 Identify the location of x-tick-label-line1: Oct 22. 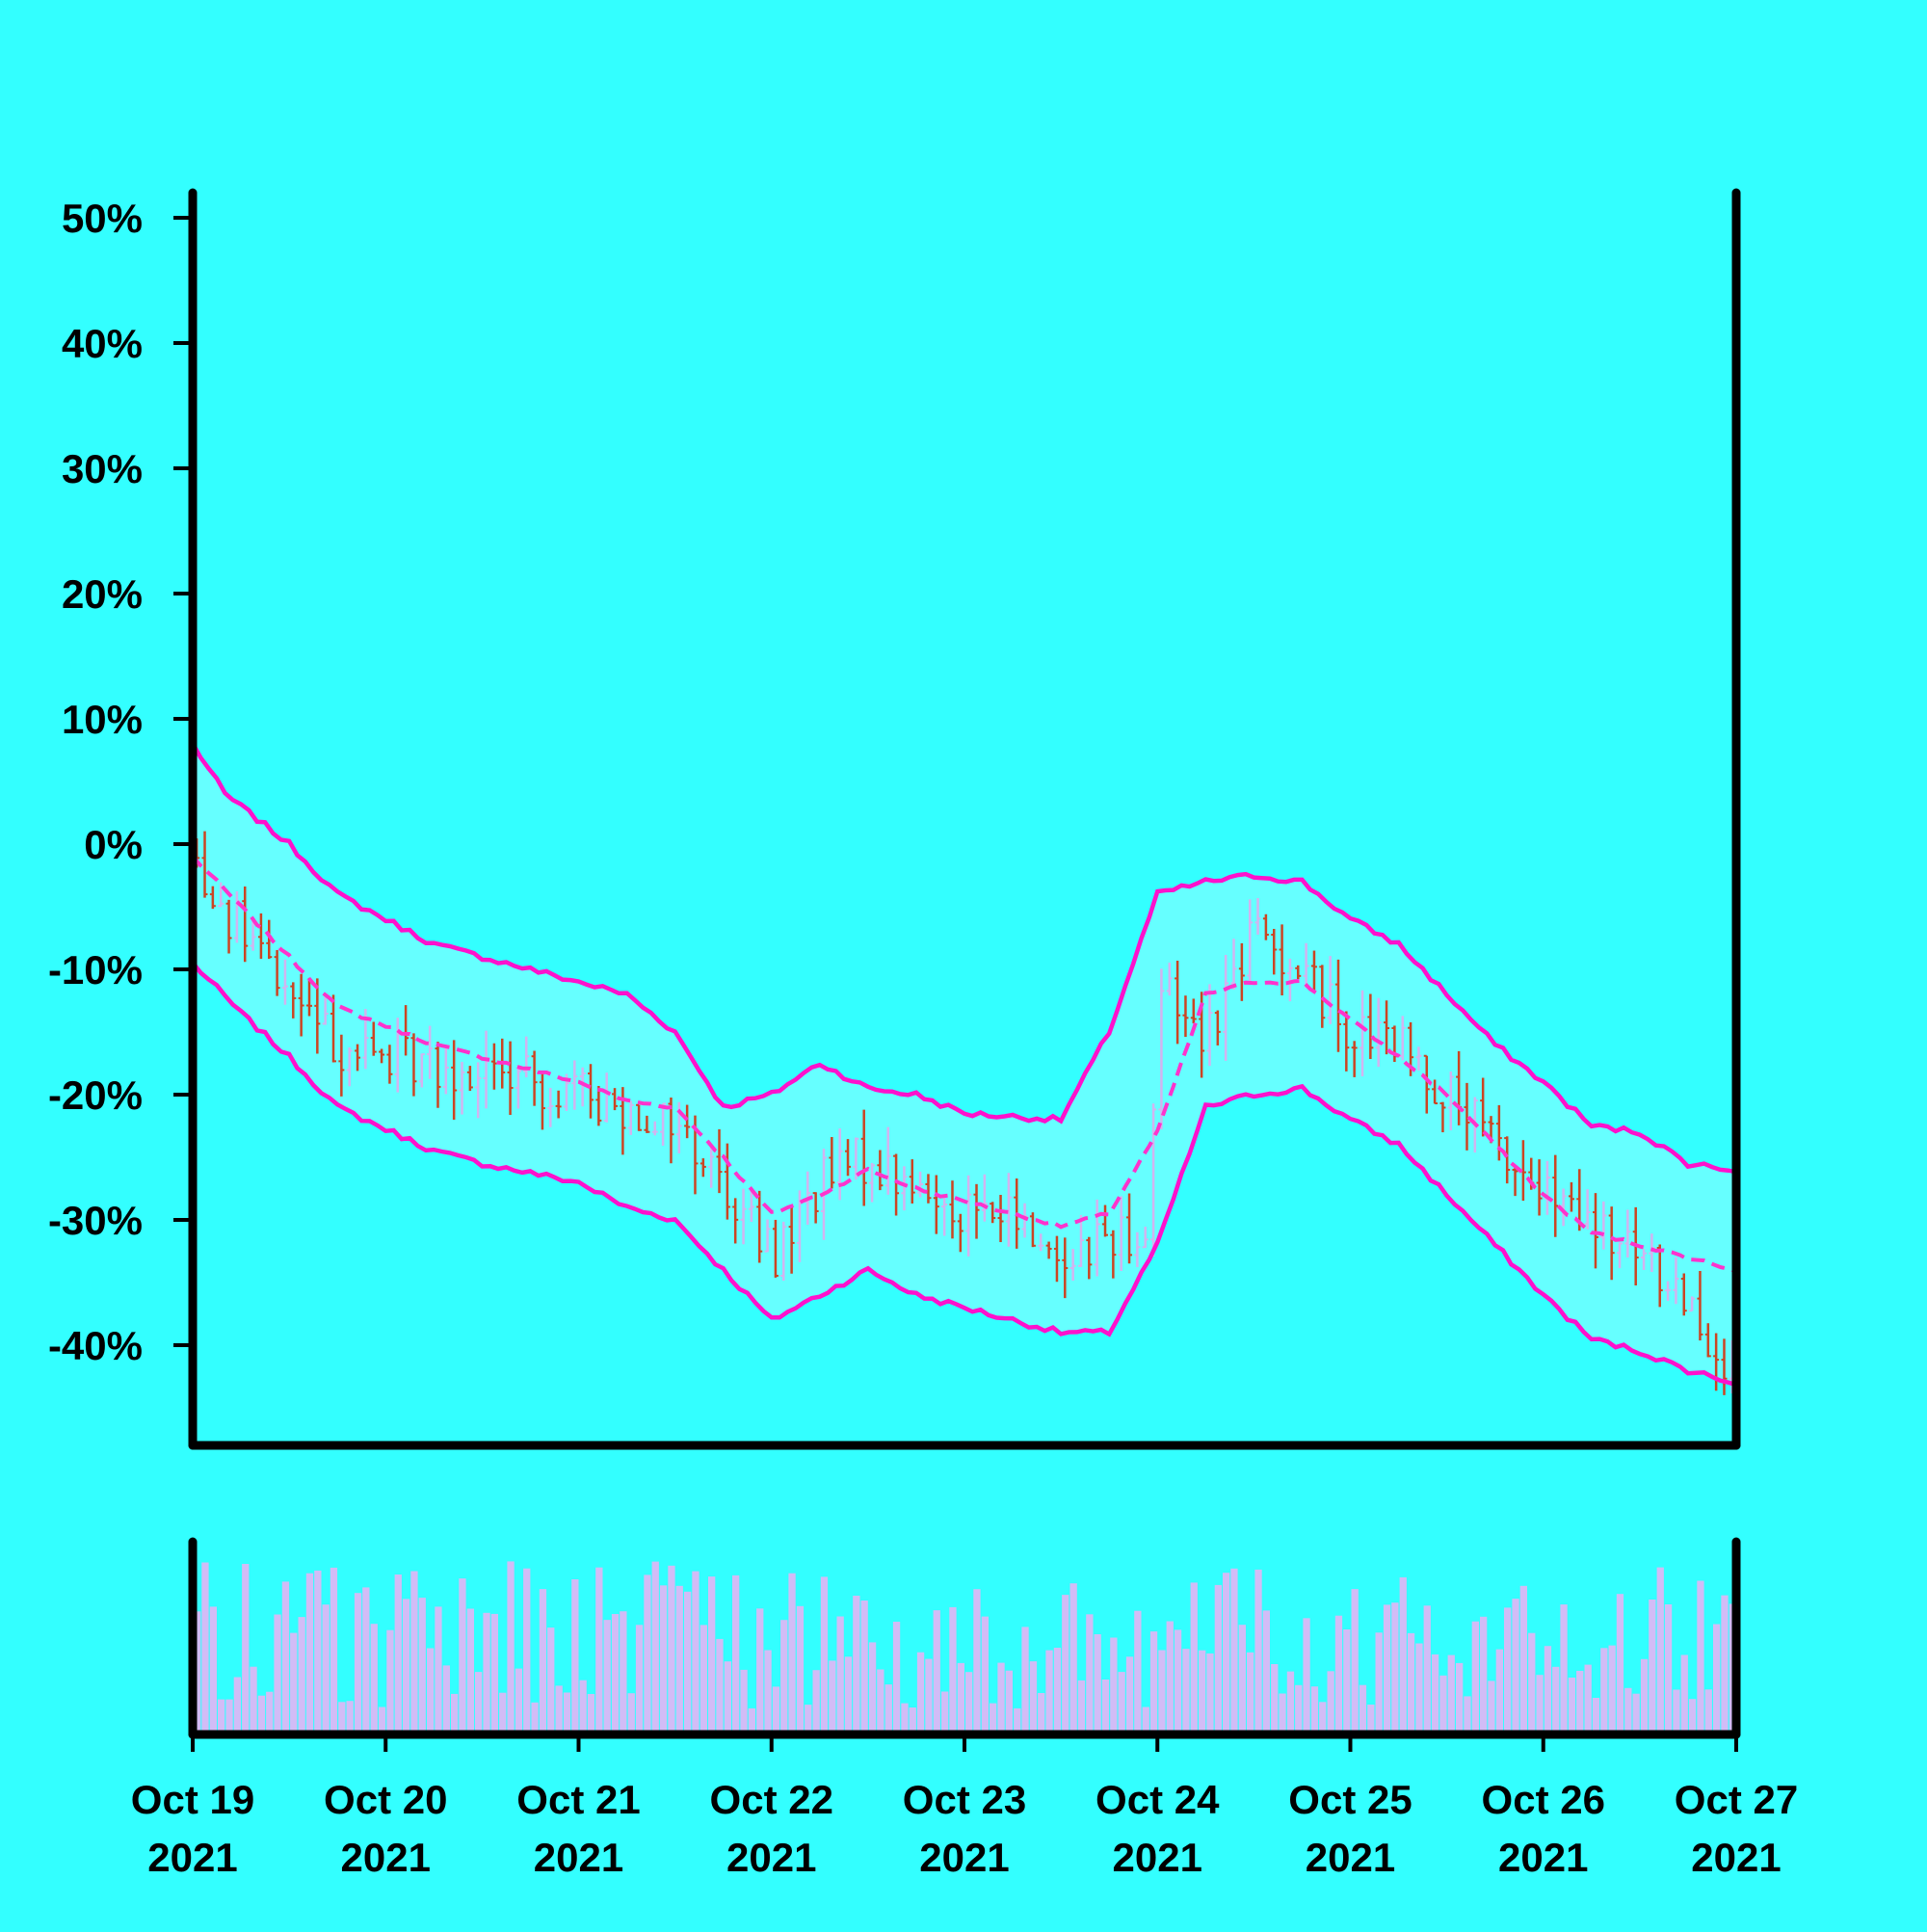
(772, 1799).